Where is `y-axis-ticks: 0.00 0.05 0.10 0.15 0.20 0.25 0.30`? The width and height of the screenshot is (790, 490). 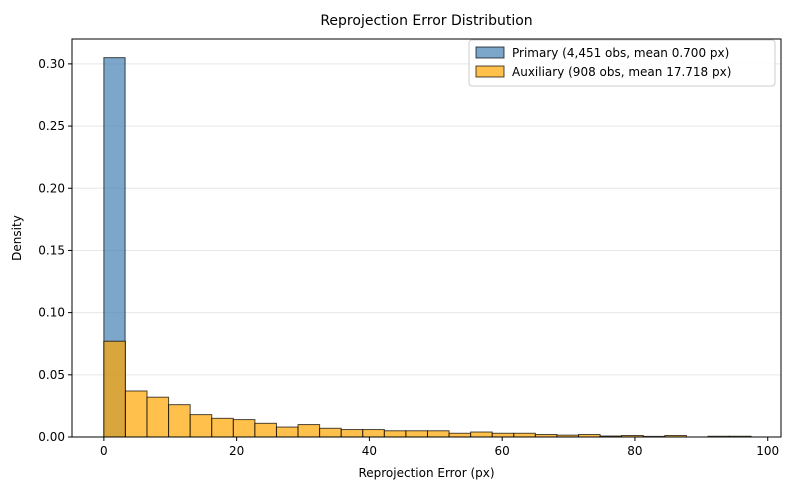 y-axis-ticks: 0.00 0.05 0.10 0.15 0.20 0.25 0.30 is located at coordinates (55, 250).